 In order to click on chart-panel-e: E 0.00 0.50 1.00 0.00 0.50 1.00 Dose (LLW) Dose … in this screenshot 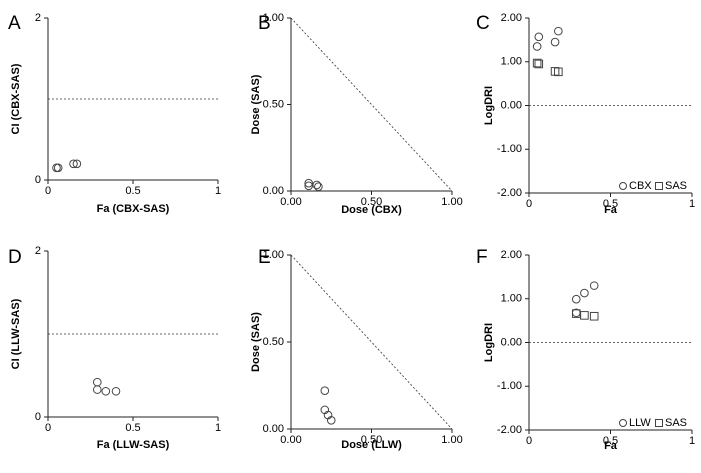, I will do `click(356, 349)`.